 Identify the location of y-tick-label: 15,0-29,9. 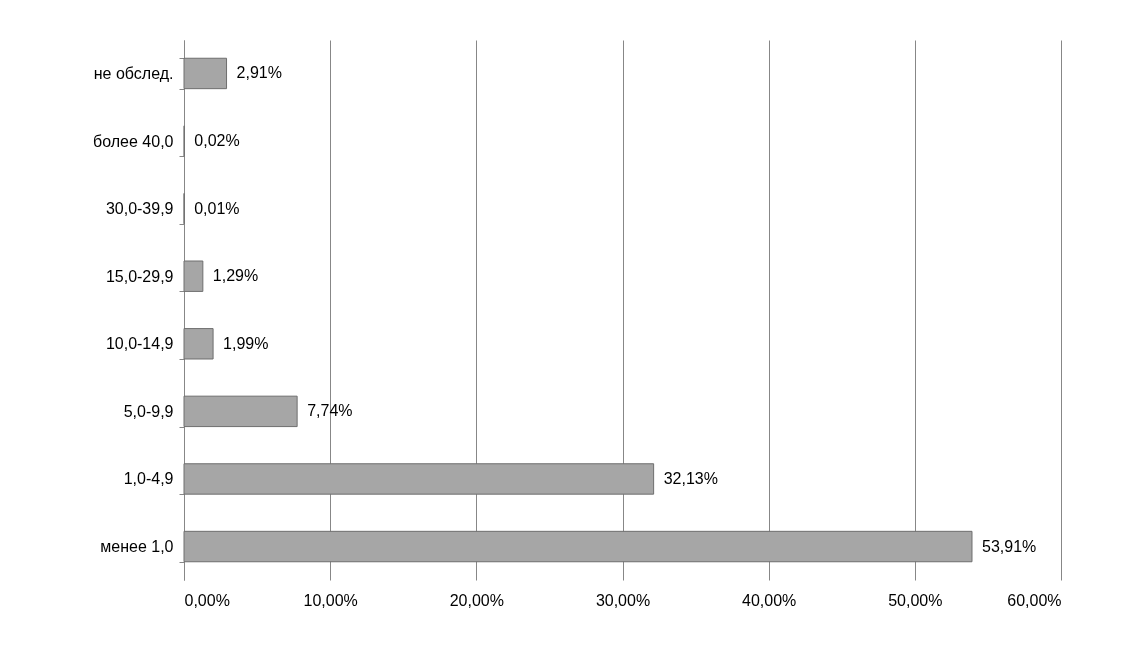
(139, 276).